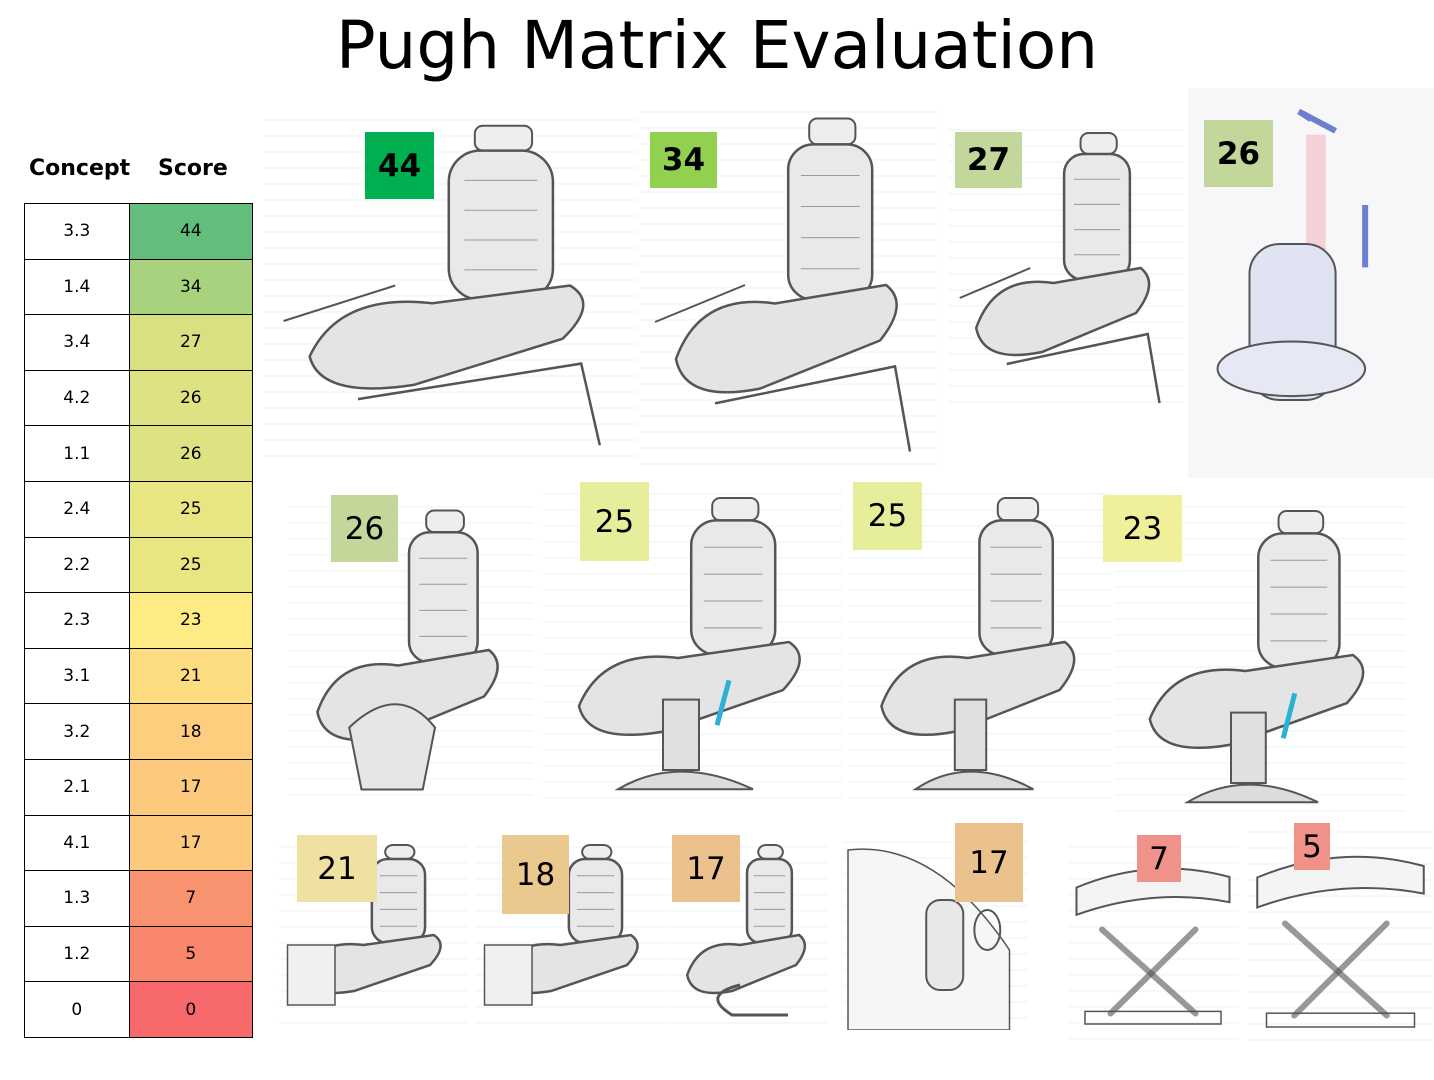 Image resolution: width=1434 pixels, height=1080 pixels. I want to click on table-row: 1.3 7, so click(139, 898).